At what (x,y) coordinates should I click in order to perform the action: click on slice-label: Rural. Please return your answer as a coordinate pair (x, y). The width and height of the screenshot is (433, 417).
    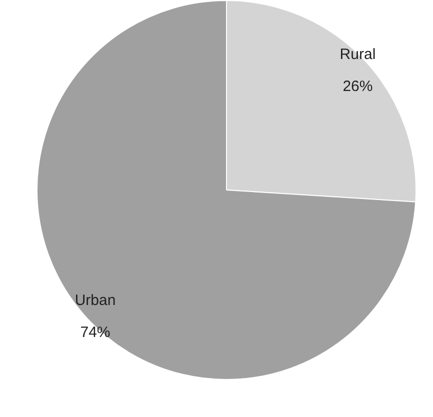
    Looking at the image, I should click on (358, 54).